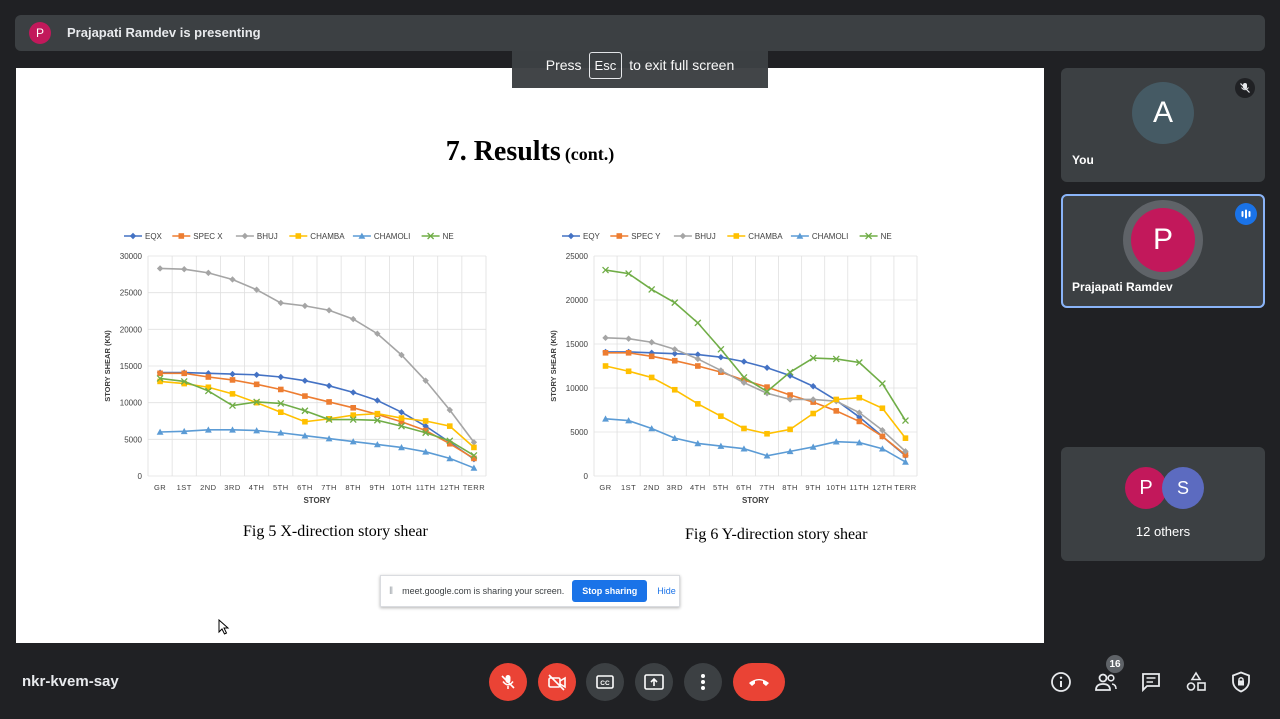 This screenshot has width=1280, height=719. What do you see at coordinates (563, 65) in the screenshot?
I see `toast-press: Press` at bounding box center [563, 65].